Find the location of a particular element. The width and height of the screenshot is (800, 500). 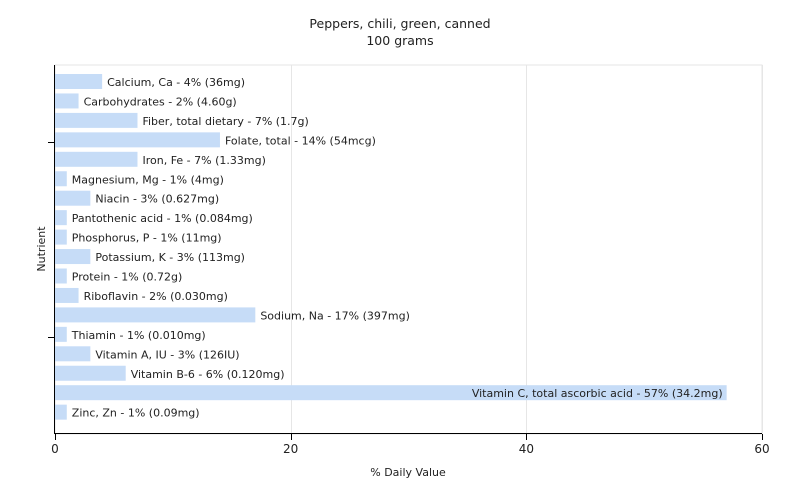

bar-data-label: Phosphorus, P - 1% (11mg) is located at coordinates (147, 238).